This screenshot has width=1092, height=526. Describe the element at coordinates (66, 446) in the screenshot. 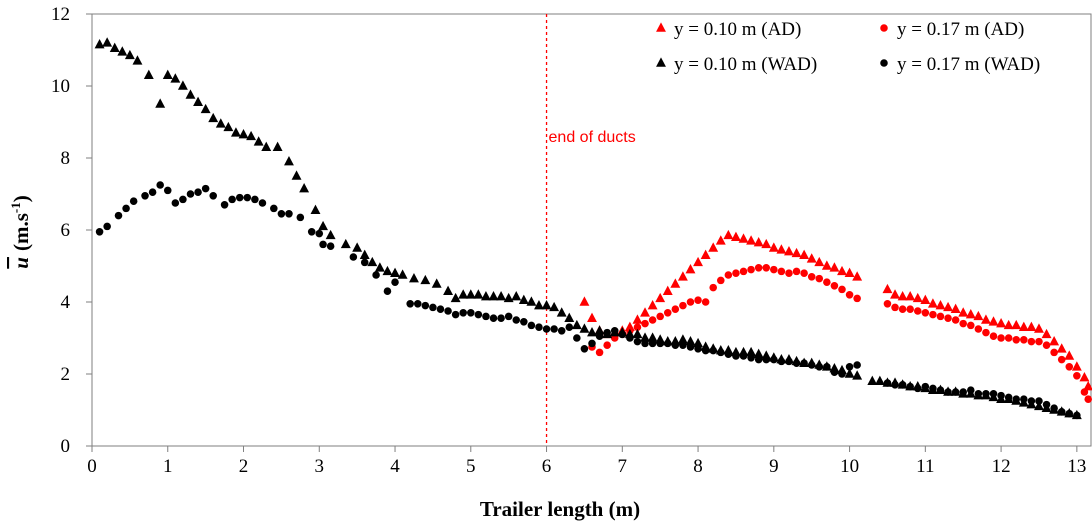

I see `y-tick-label: 0` at that location.